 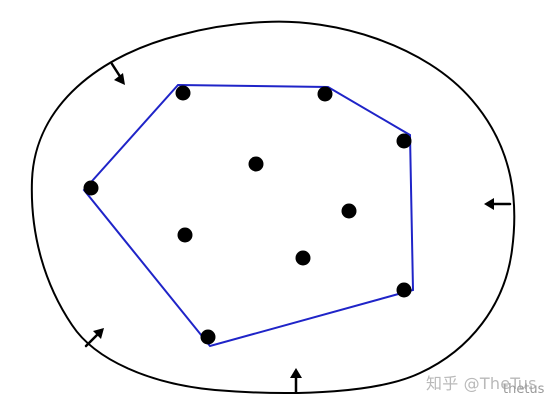 What do you see at coordinates (498, 204) in the screenshot?
I see `arrow-right-icon` at bounding box center [498, 204].